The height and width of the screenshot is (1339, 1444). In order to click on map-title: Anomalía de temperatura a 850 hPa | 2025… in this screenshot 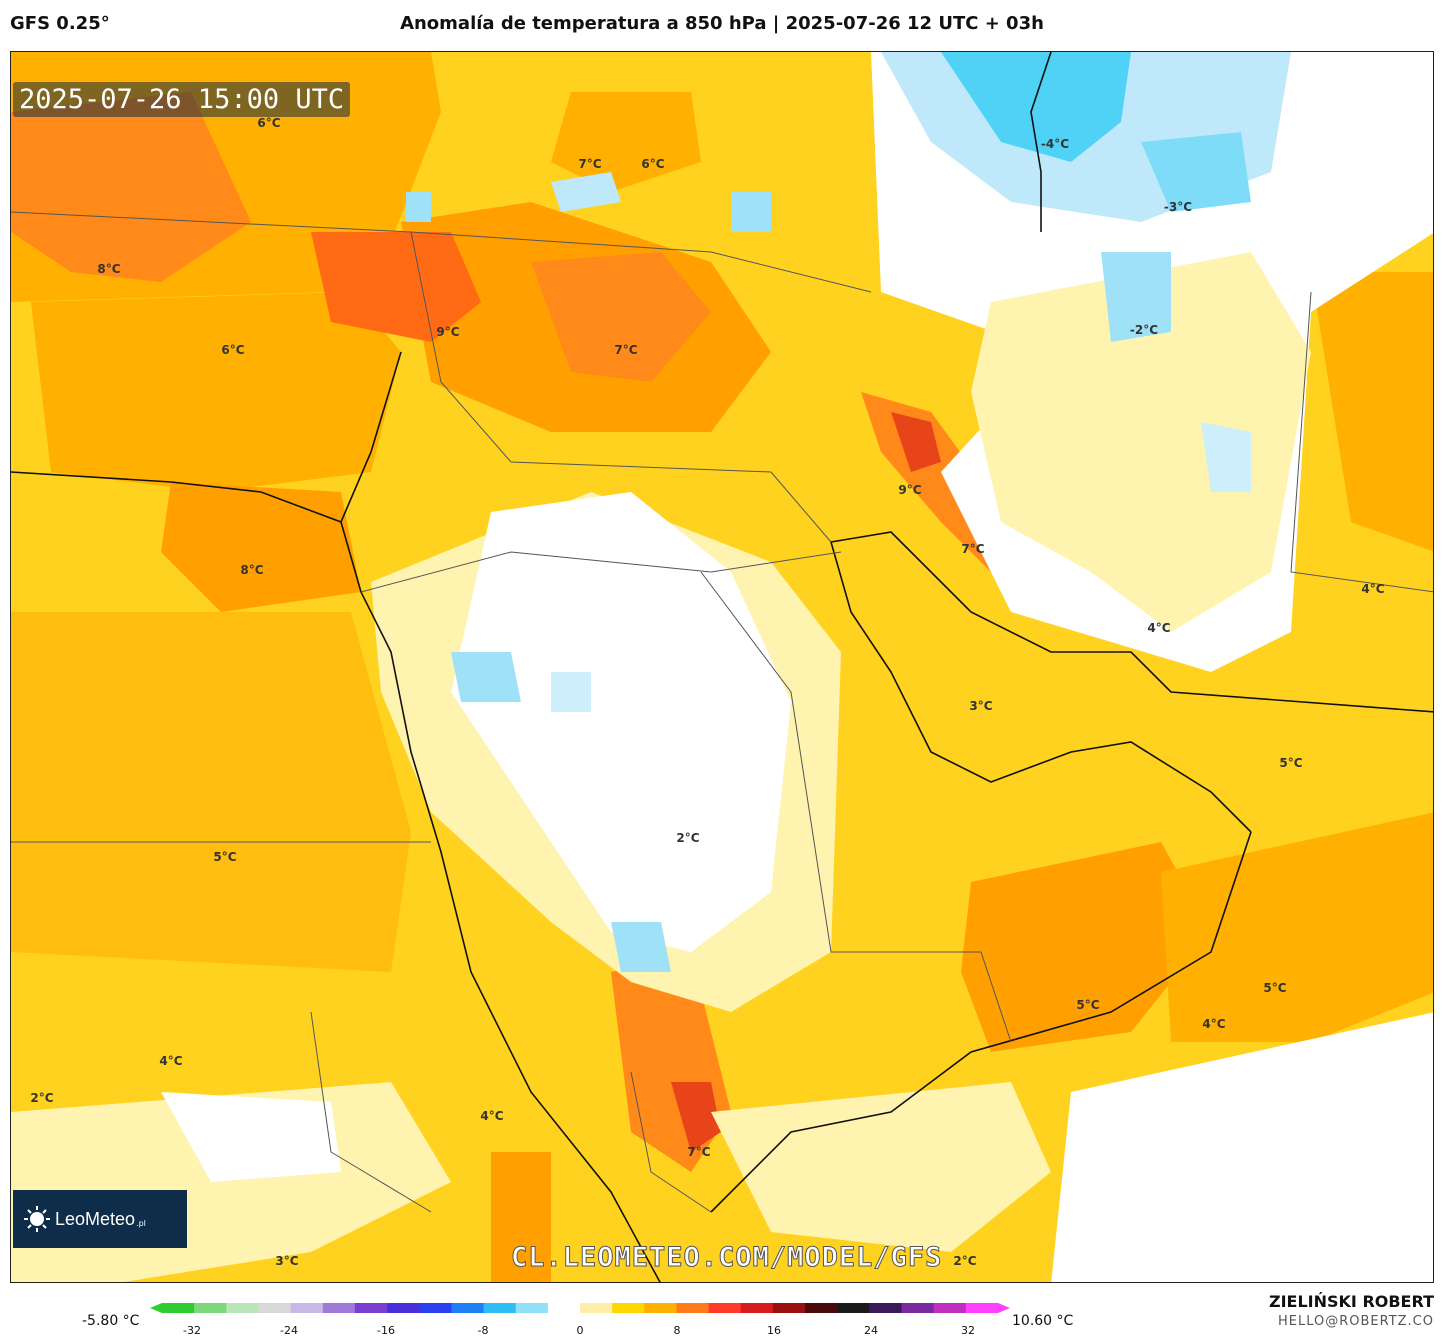, I will do `click(722, 23)`.